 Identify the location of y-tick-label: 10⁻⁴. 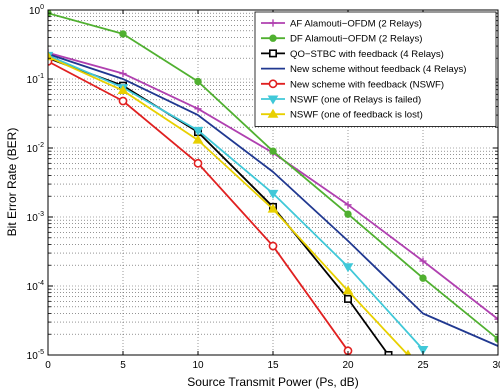
(35, 286).